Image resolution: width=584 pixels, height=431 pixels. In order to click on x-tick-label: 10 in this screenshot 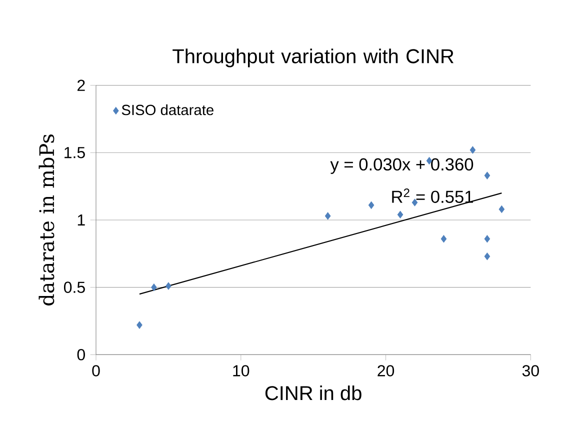, I will do `click(241, 371)`.